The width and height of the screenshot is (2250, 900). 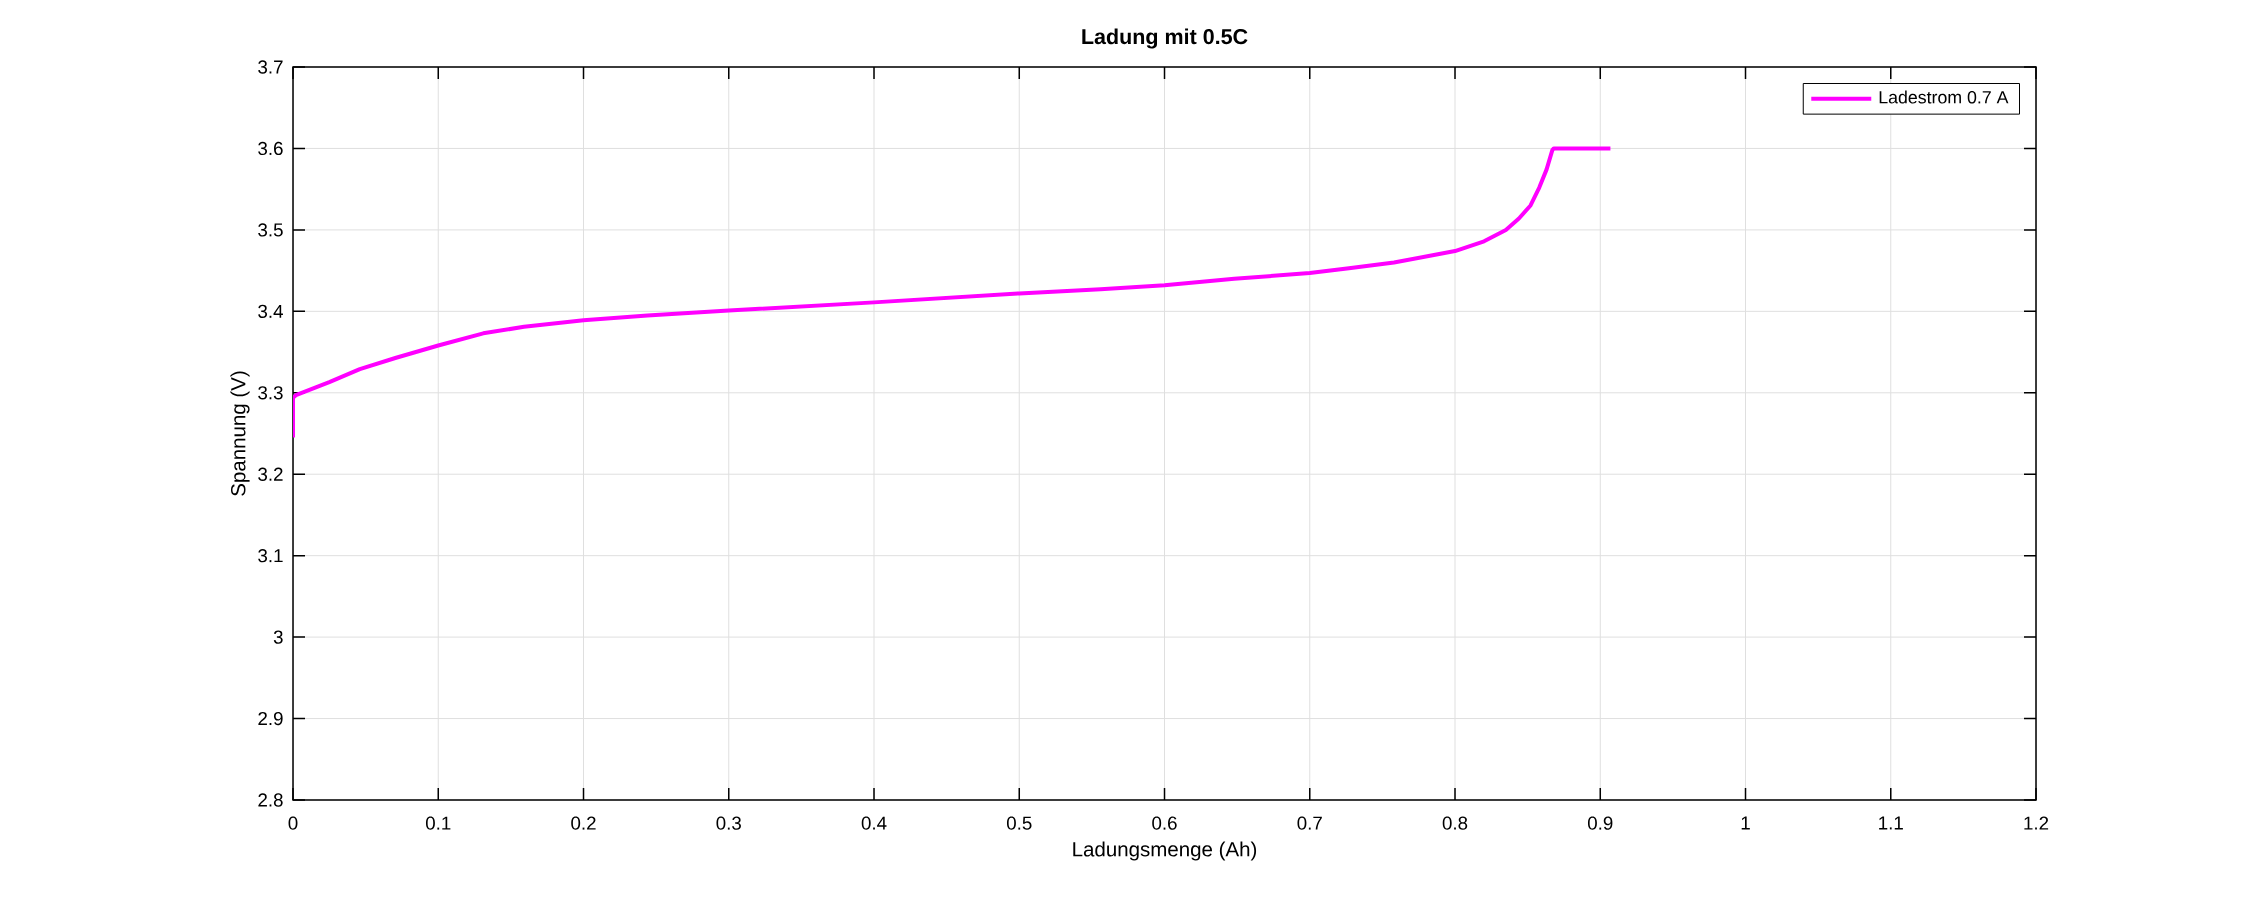 What do you see at coordinates (1309, 823) in the screenshot?
I see `x-tick-label: 0.7` at bounding box center [1309, 823].